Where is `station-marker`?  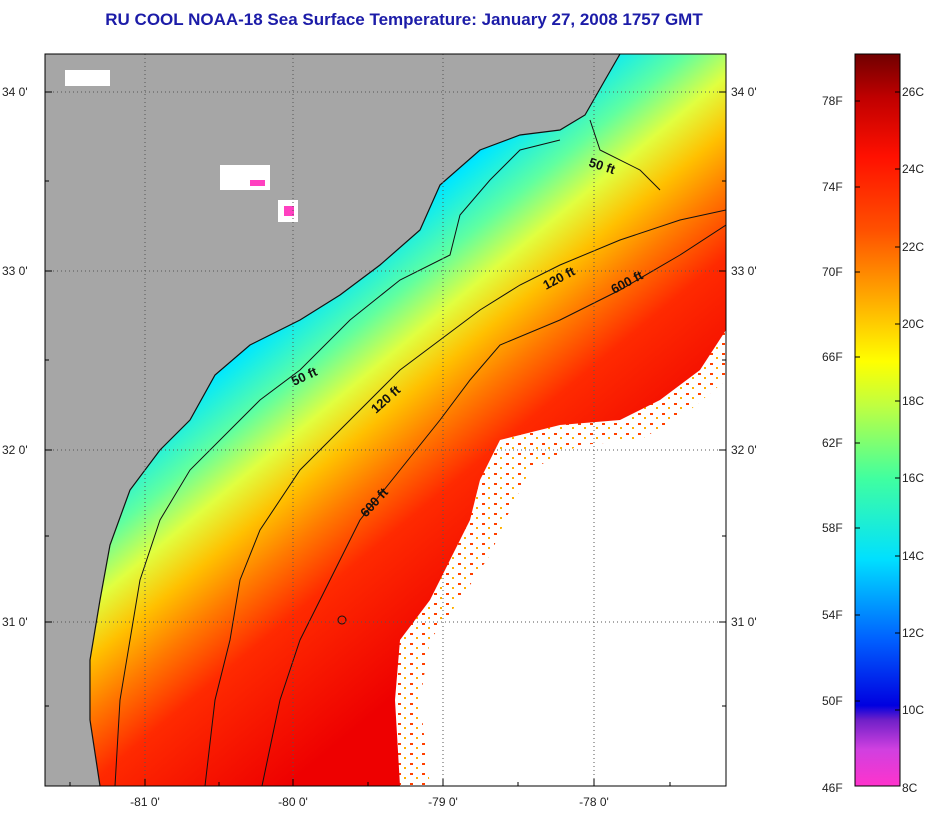 station-marker is located at coordinates (342, 620).